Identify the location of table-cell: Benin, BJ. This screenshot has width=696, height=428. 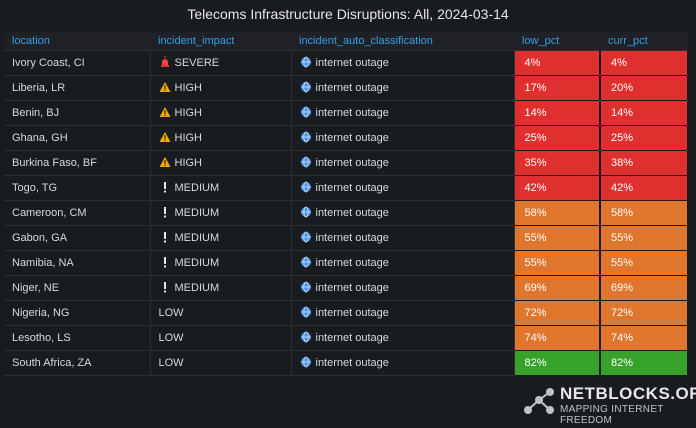
(77, 113).